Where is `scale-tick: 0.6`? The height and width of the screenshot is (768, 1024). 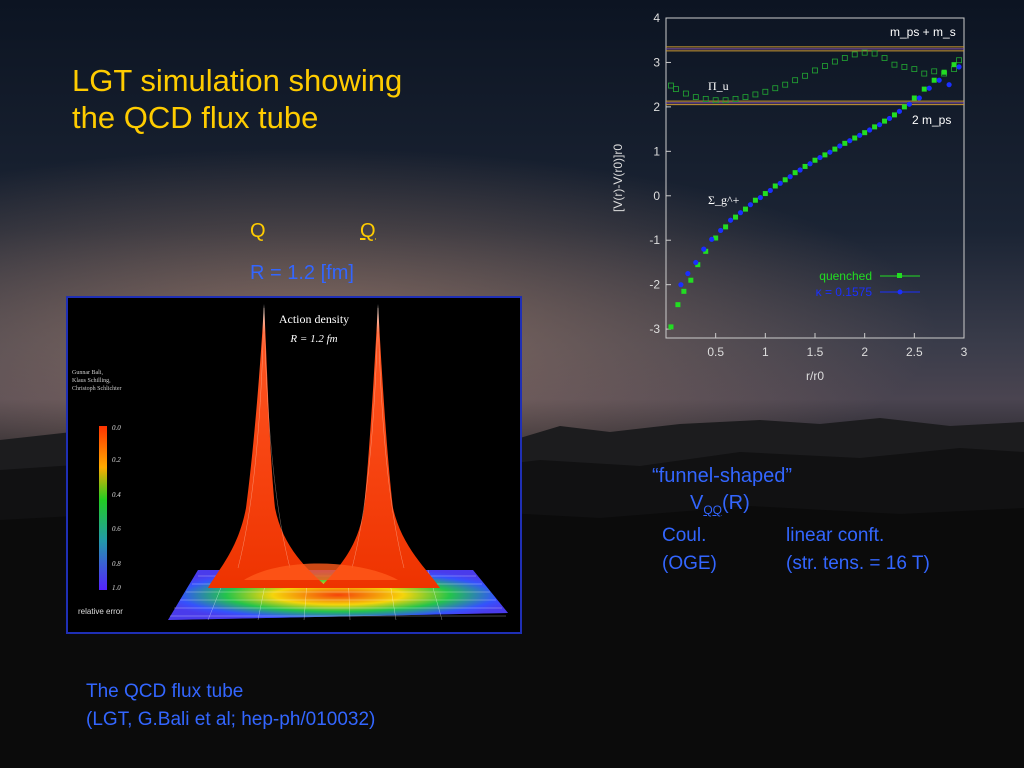
scale-tick: 0.6 is located at coordinates (116, 529).